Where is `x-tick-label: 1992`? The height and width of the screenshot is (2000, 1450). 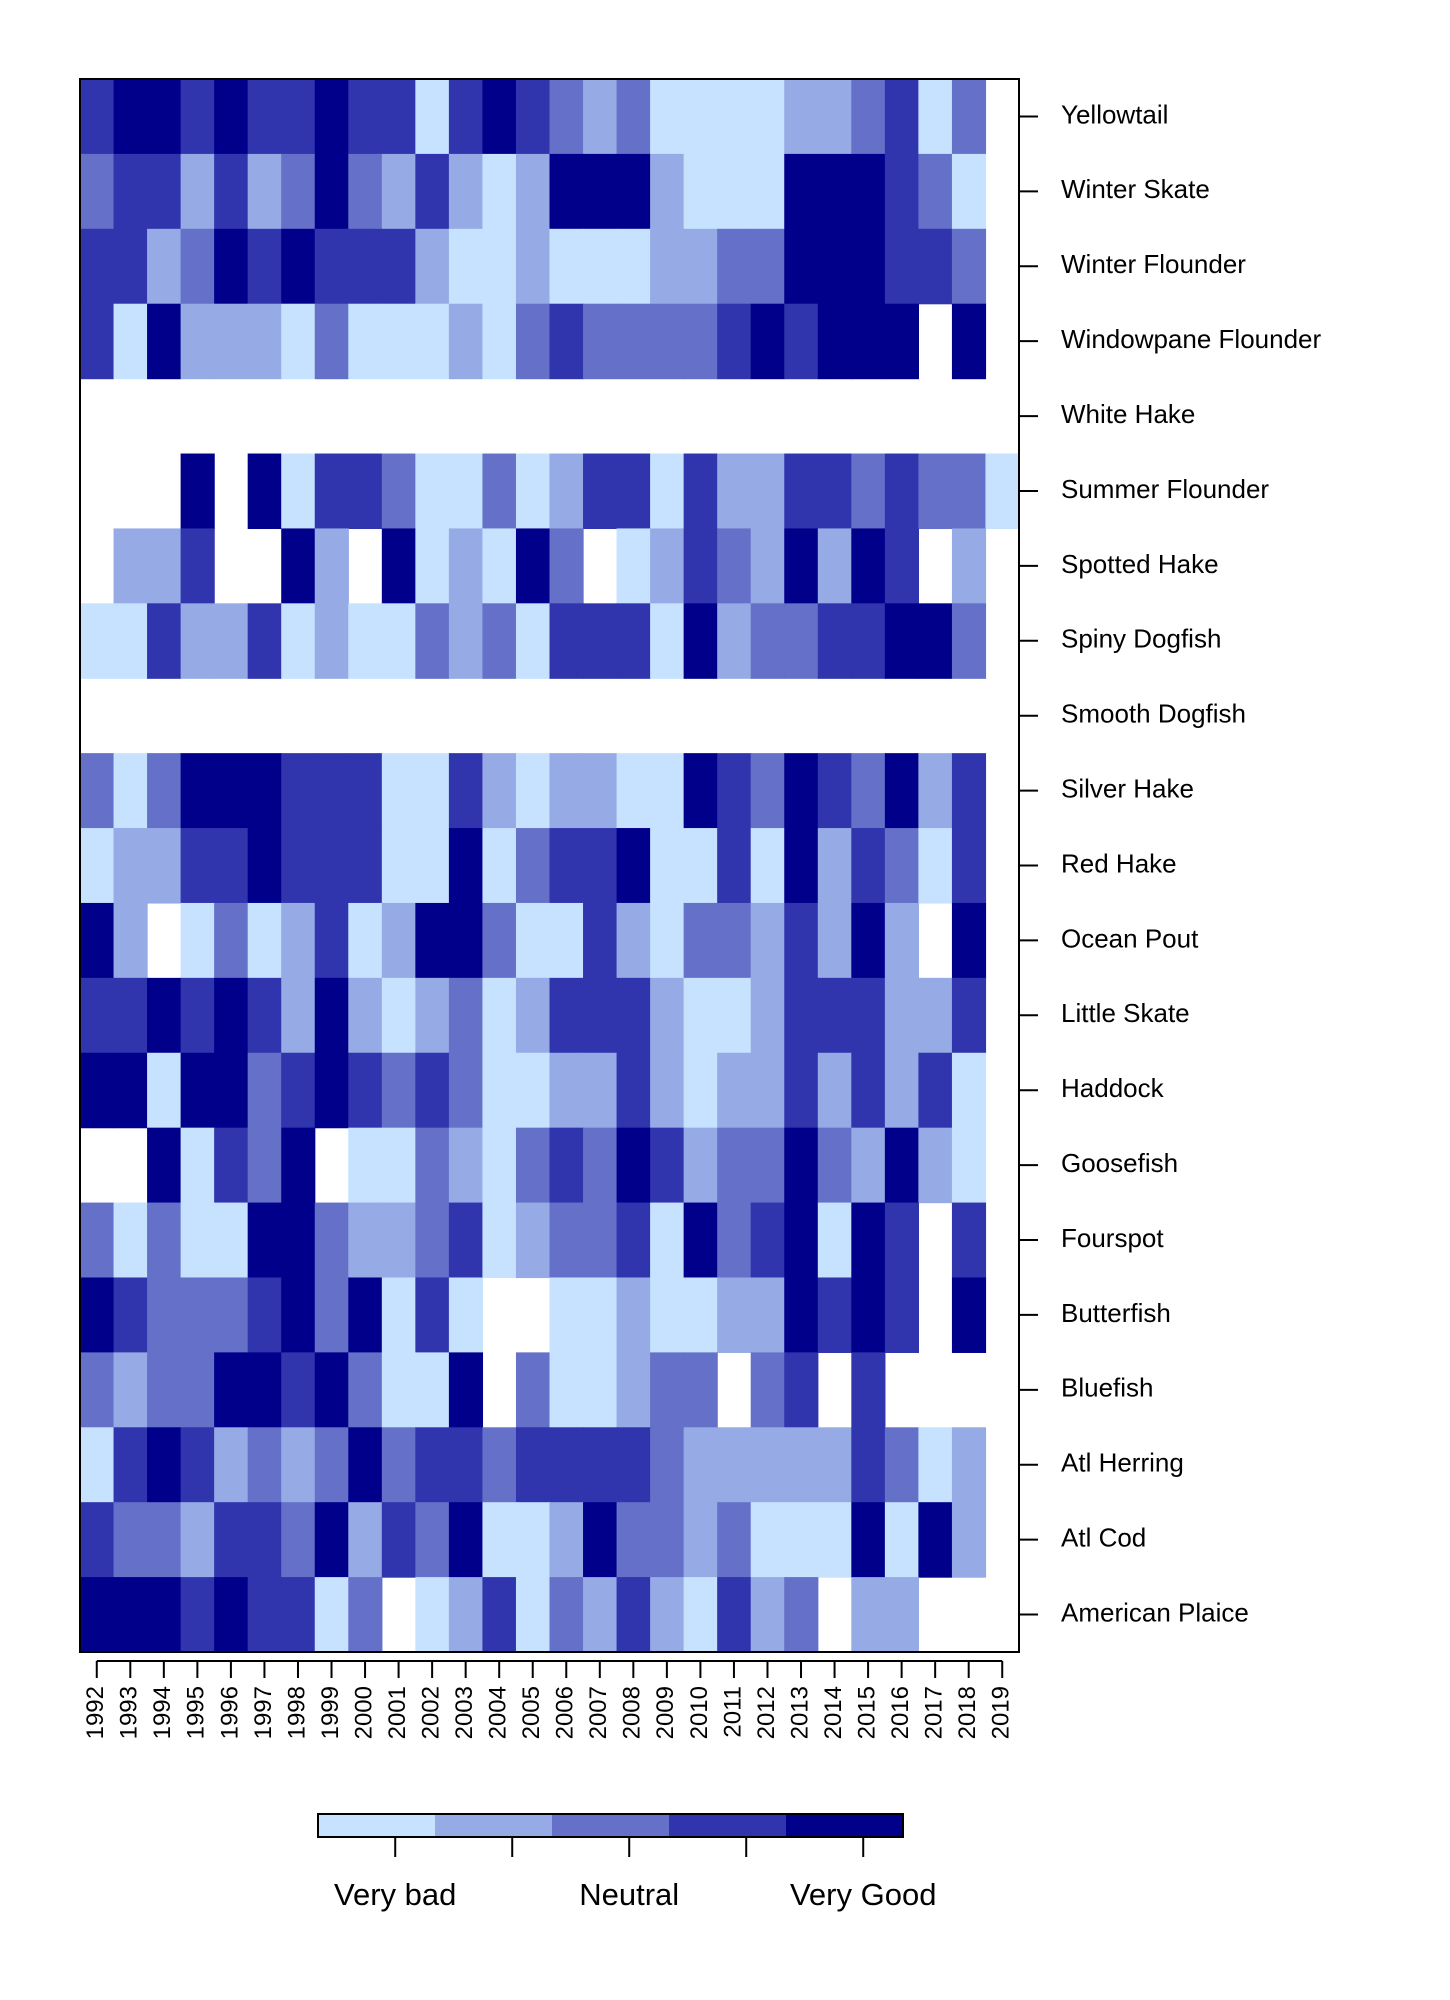
x-tick-label: 1992 is located at coordinates (95, 1712).